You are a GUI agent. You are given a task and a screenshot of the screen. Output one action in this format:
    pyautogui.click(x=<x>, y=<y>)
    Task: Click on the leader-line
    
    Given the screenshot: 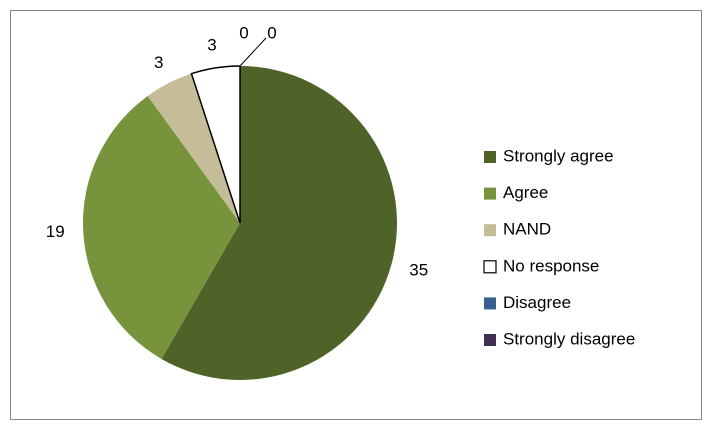 What is the action you would take?
    pyautogui.click(x=253, y=52)
    